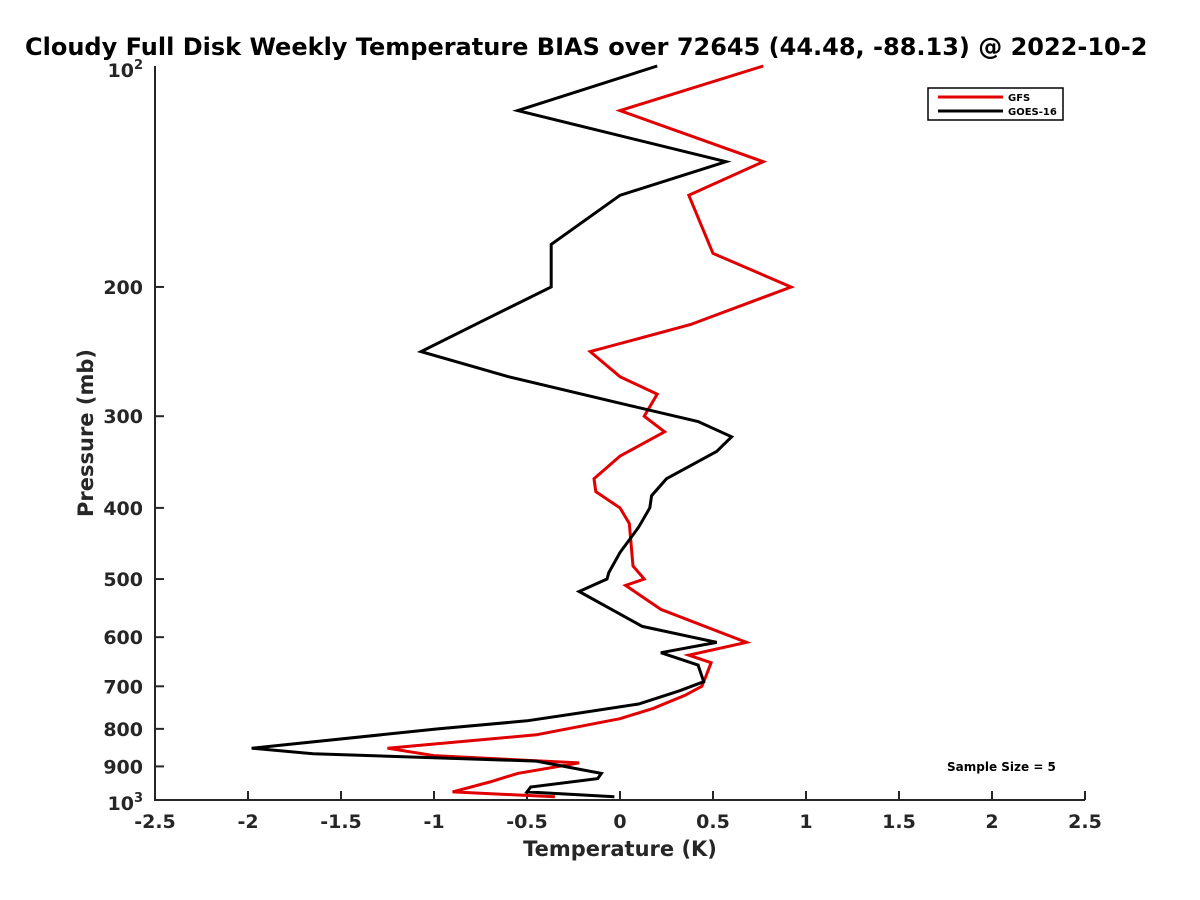 The height and width of the screenshot is (900, 1200). What do you see at coordinates (1032, 112) in the screenshot?
I see `legend-label: GOES-16` at bounding box center [1032, 112].